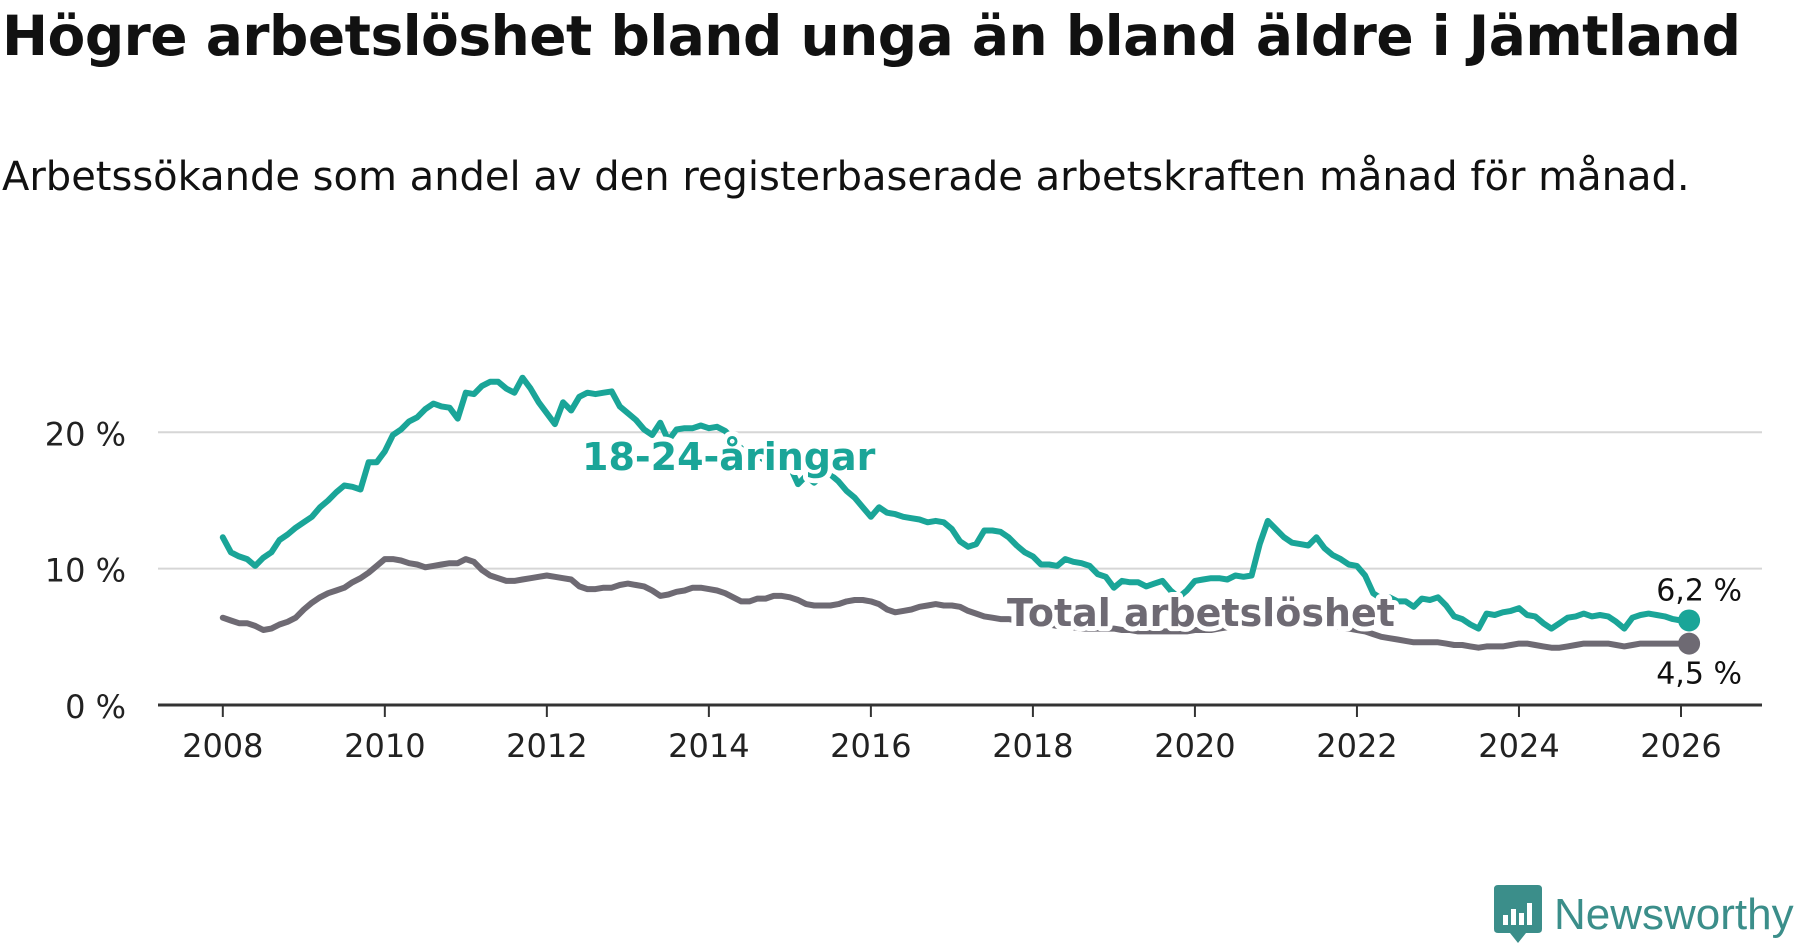  What do you see at coordinates (1689, 620) in the screenshot?
I see `end-point-youth` at bounding box center [1689, 620].